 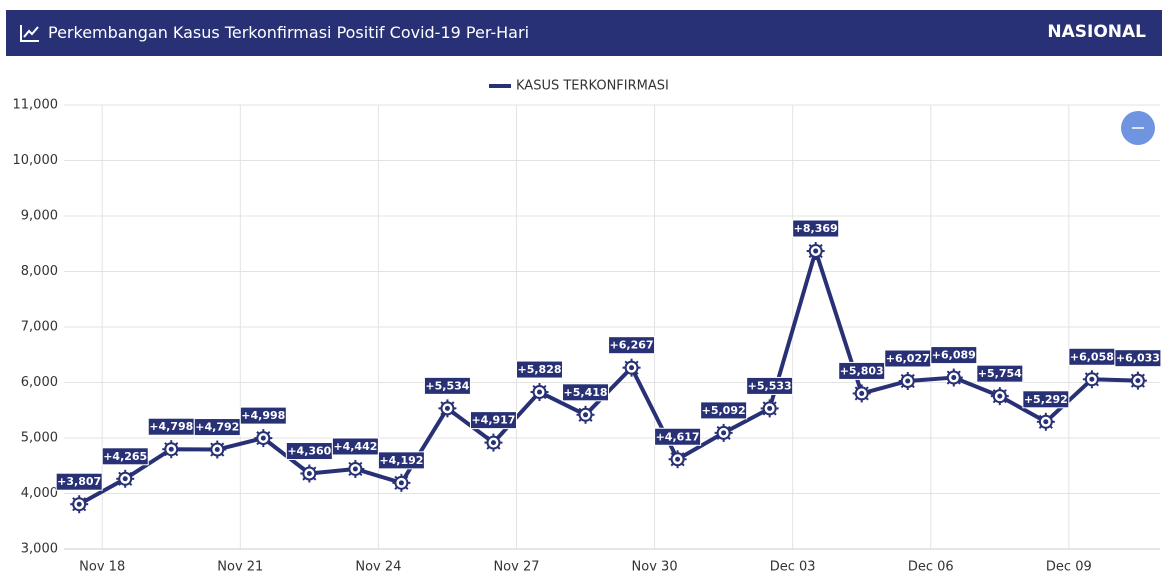 I want to click on y-tick-label: 8,000, so click(x=39, y=271).